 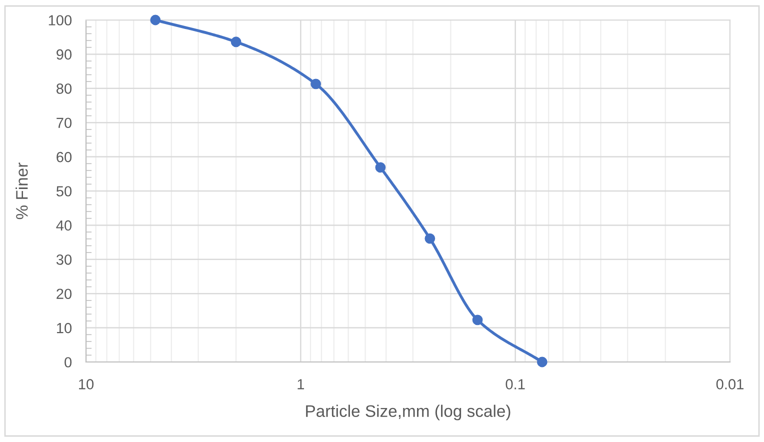 I want to click on x-axis-title: Particle Size,mm (log scale), so click(x=408, y=412).